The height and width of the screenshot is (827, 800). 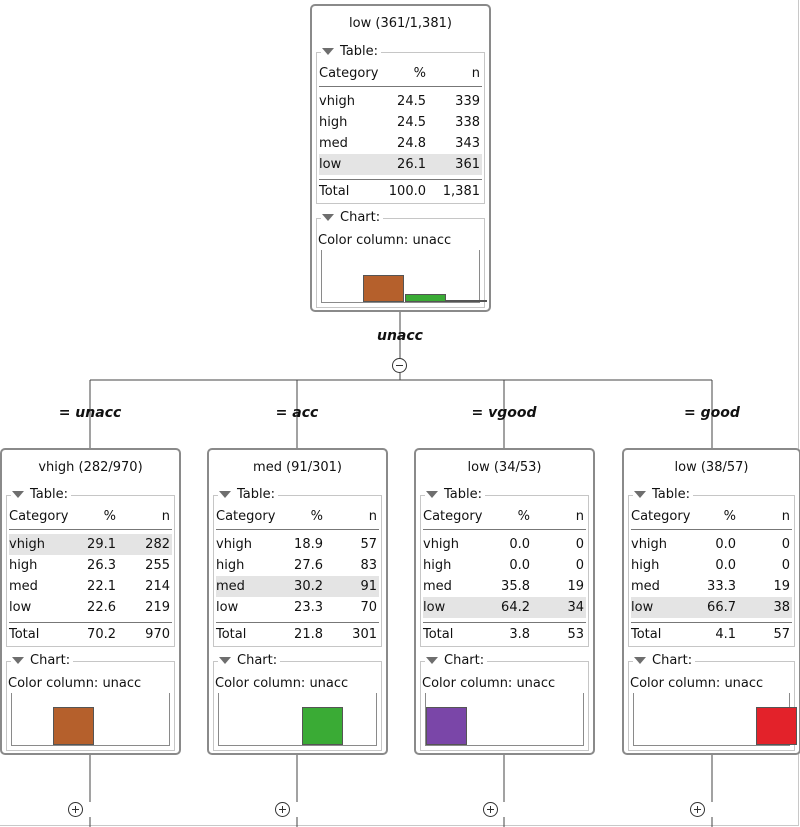 What do you see at coordinates (399, 365) in the screenshot?
I see `collapse-node-icon` at bounding box center [399, 365].